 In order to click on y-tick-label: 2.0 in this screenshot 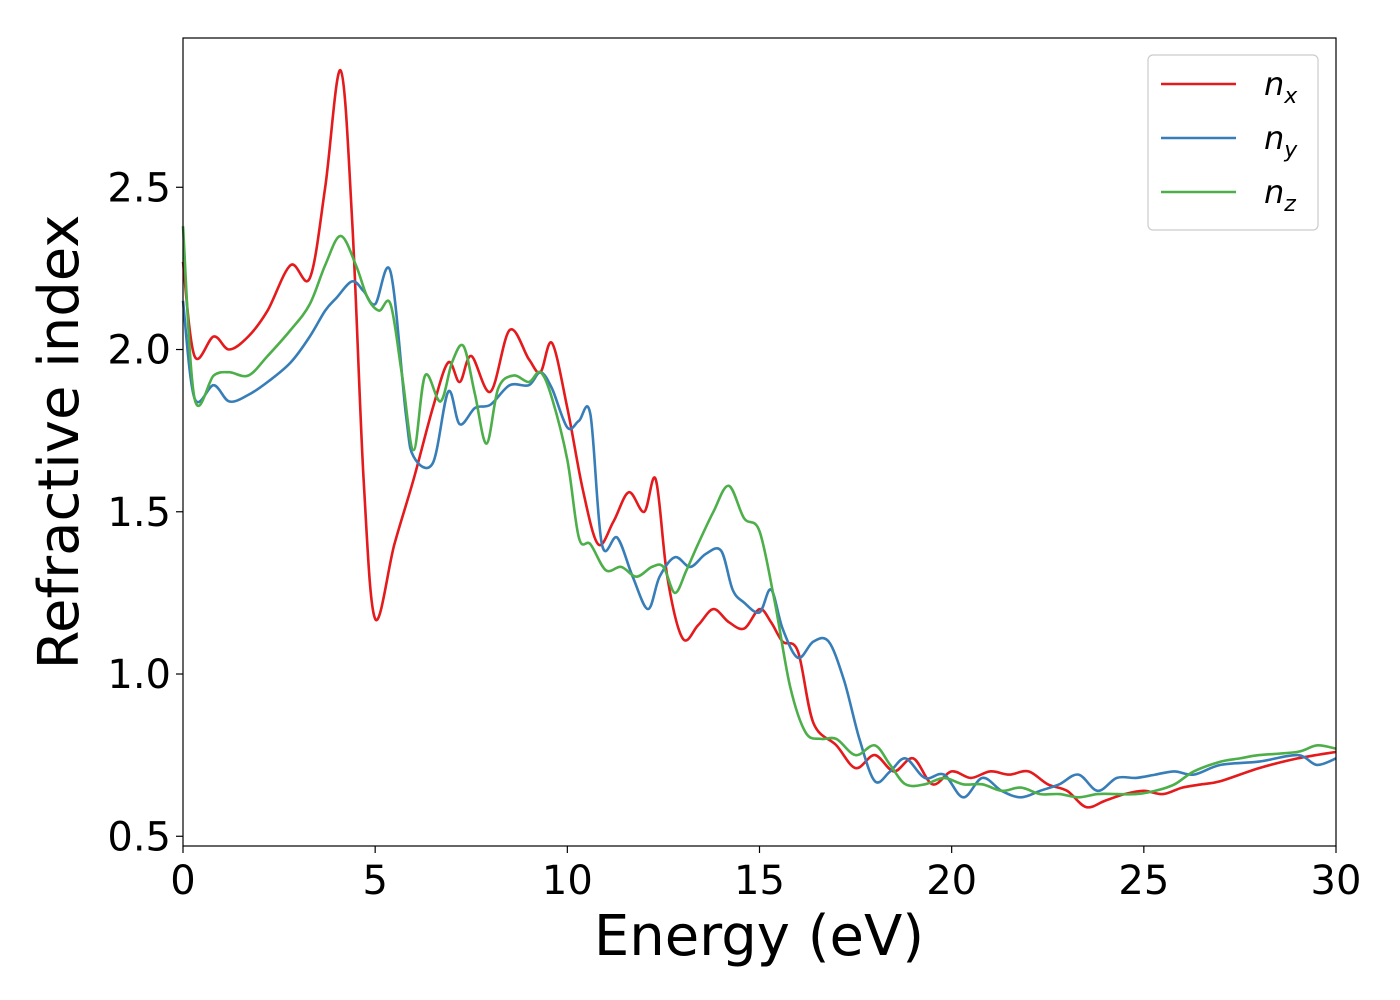, I will do `click(139, 351)`.